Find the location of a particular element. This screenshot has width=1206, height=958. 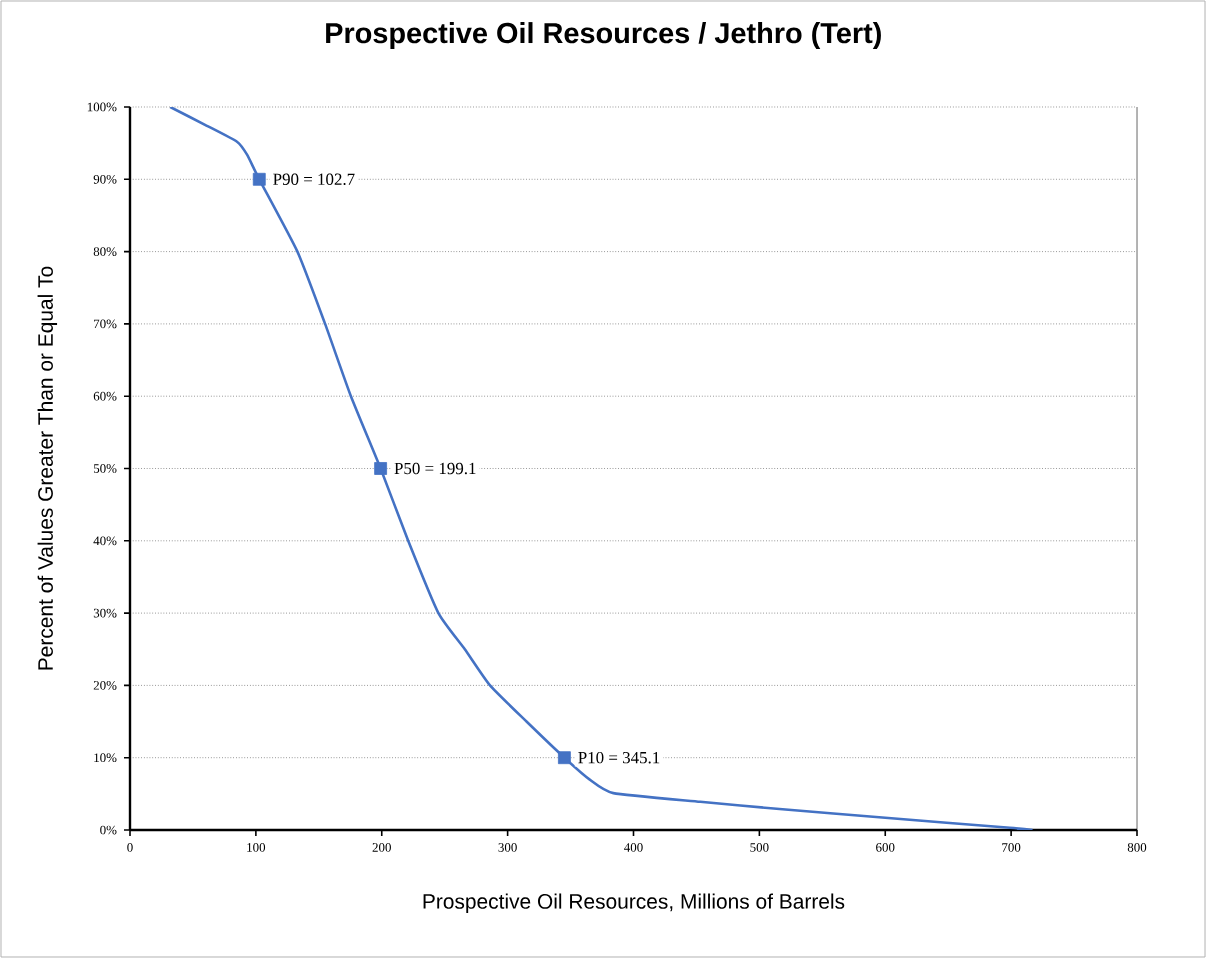

x-tick-label: 600 is located at coordinates (885, 847).